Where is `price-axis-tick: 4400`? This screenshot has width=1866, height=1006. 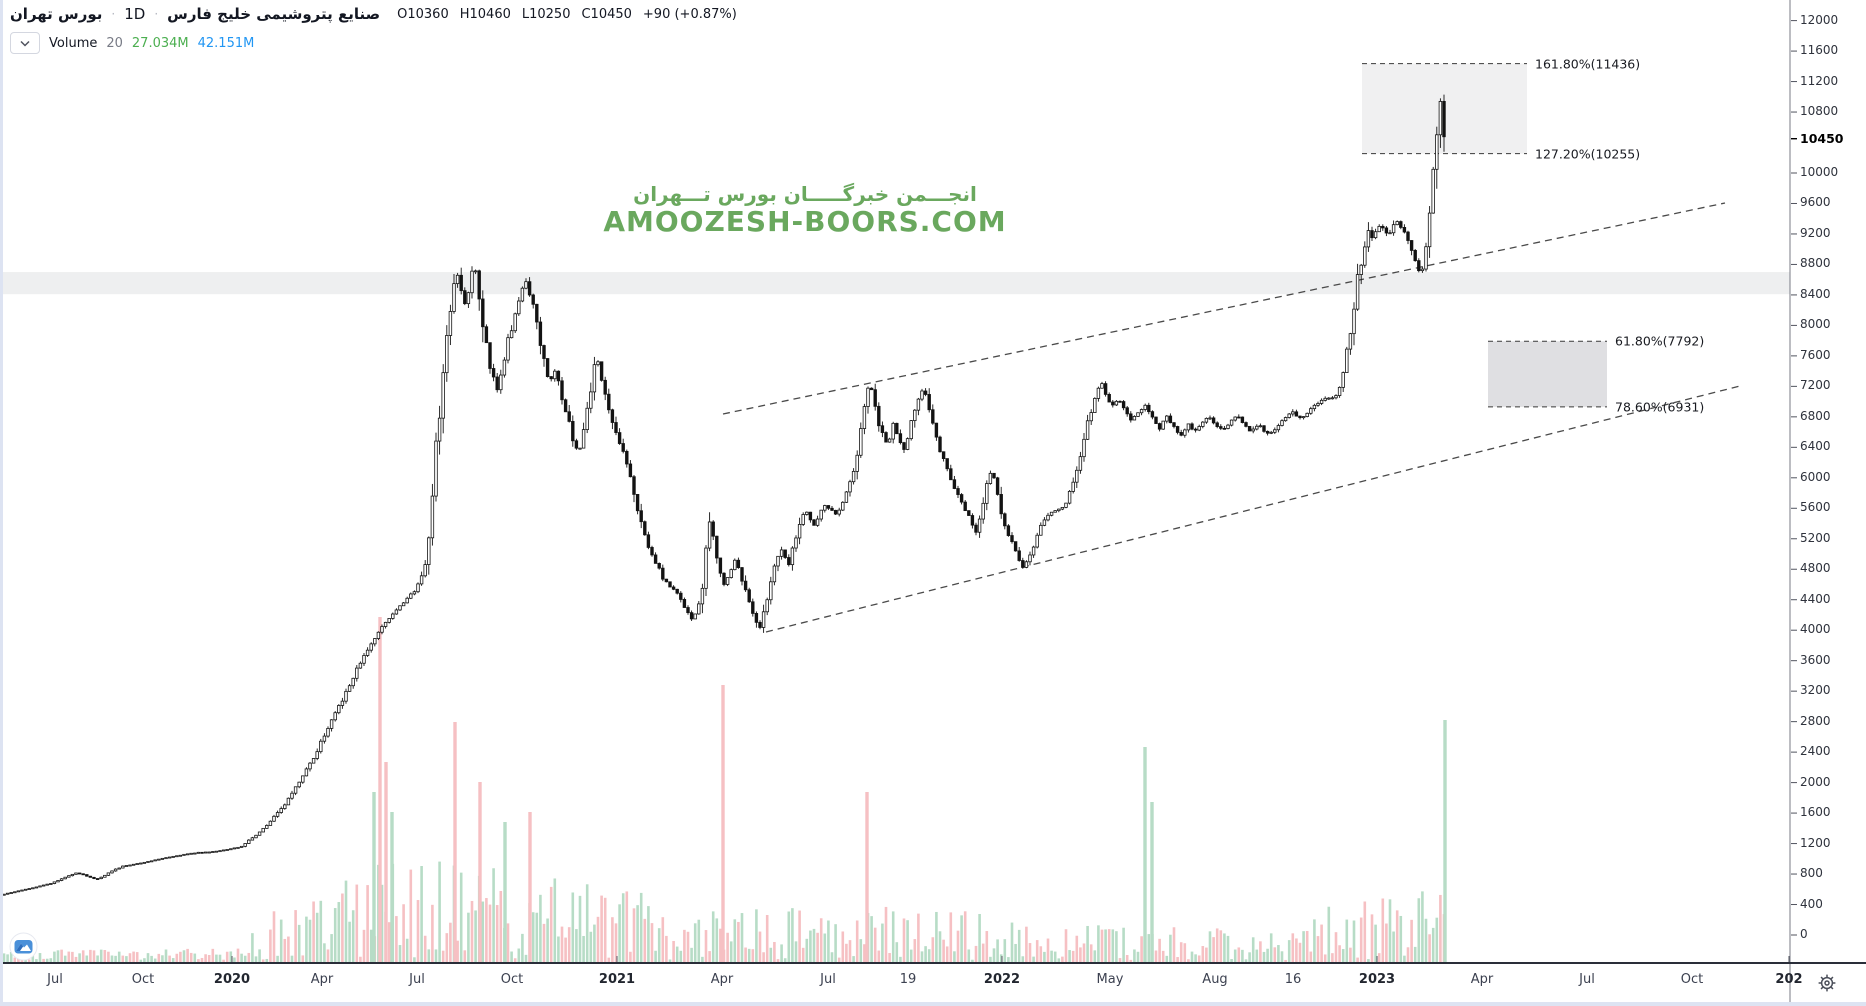 price-axis-tick: 4400 is located at coordinates (1815, 598).